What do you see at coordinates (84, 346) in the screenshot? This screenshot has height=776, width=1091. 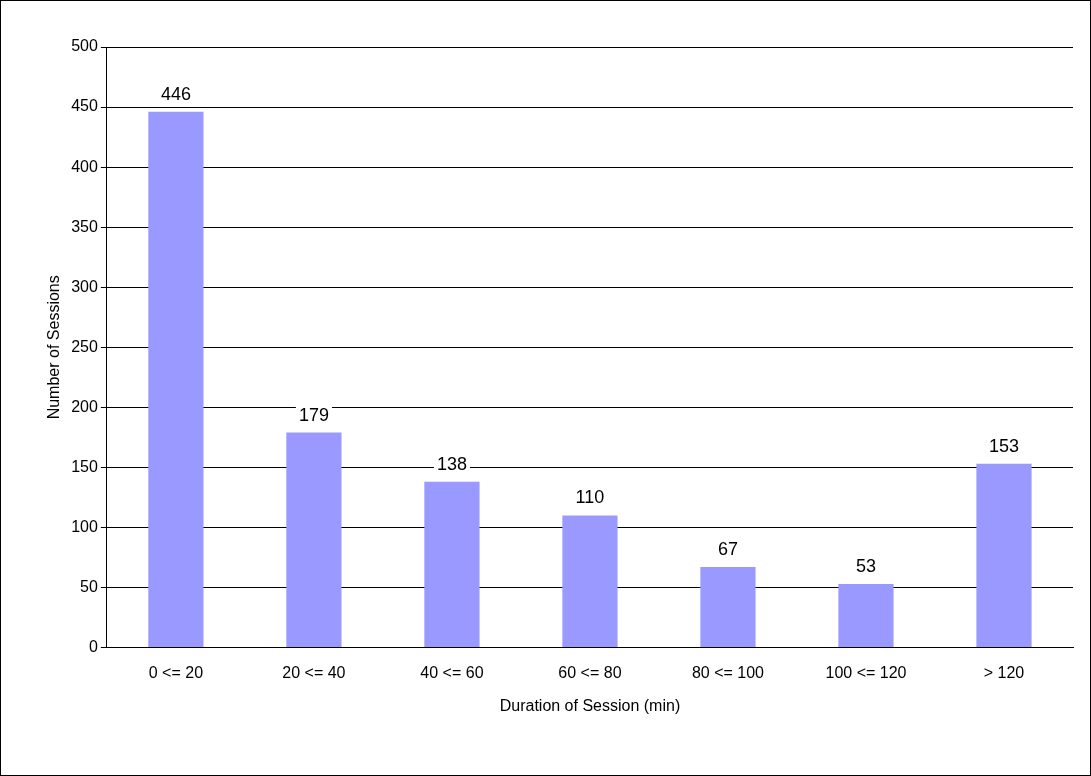 I see `y-tick-label: 250` at bounding box center [84, 346].